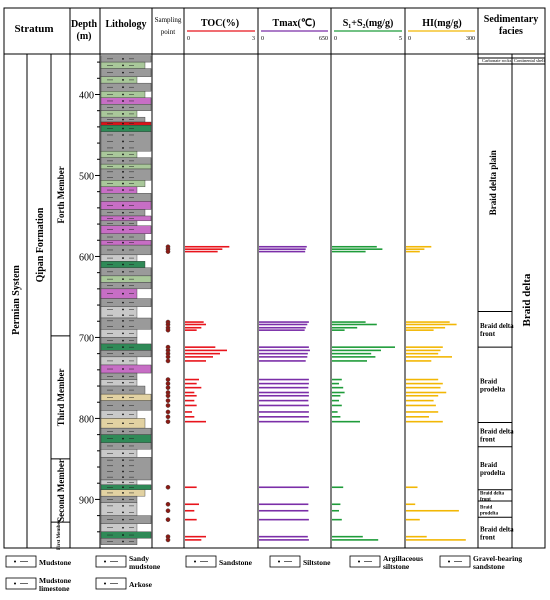 This screenshot has height=600, width=550. Describe the element at coordinates (111, 561) in the screenshot. I see `sandy-mudstone-swatch` at that location.